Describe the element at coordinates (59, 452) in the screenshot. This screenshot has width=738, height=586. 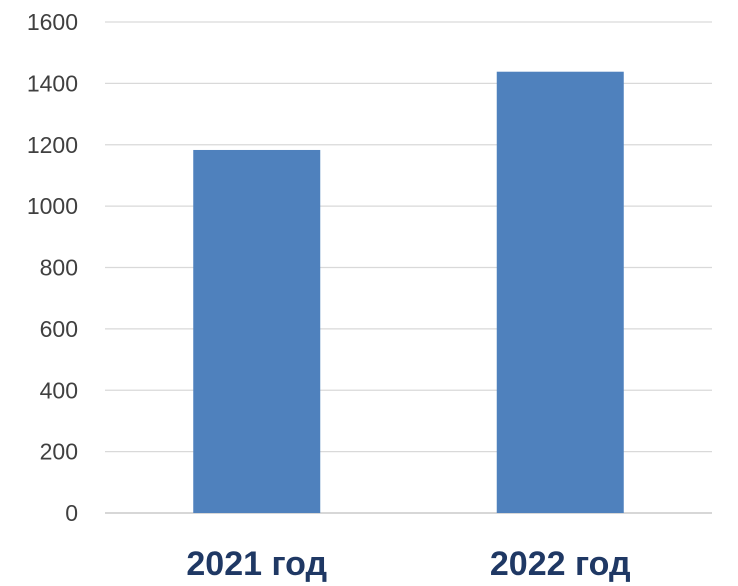
I see `y-tick-label: 200` at that location.